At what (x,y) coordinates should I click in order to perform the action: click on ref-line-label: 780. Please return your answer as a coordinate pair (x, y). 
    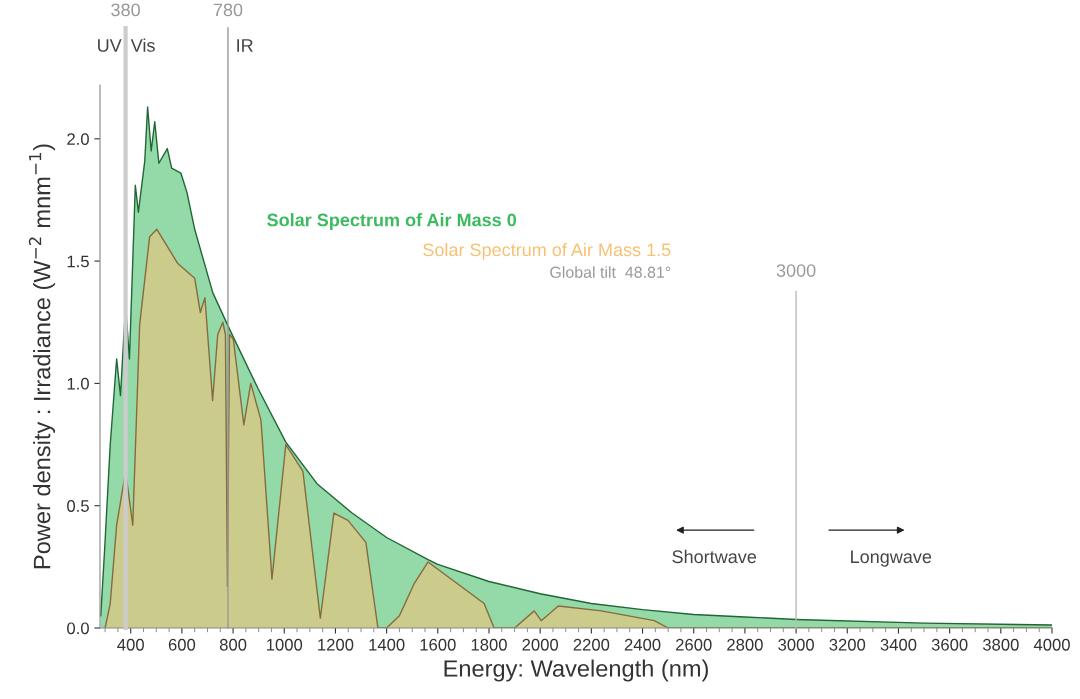
    Looking at the image, I should click on (228, 10).